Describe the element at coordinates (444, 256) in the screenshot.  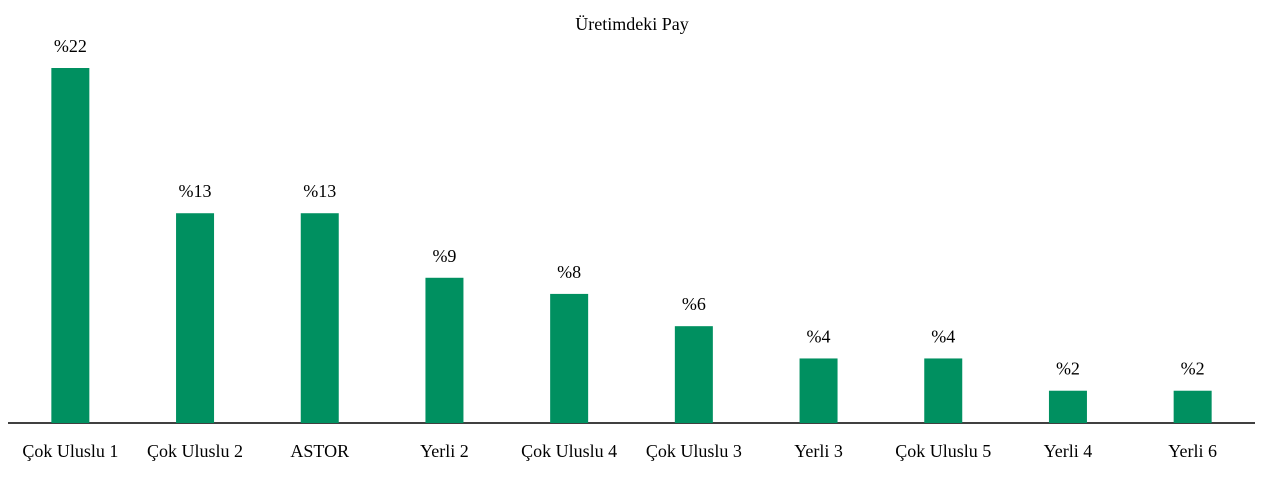
I see `value-label: %9` at that location.